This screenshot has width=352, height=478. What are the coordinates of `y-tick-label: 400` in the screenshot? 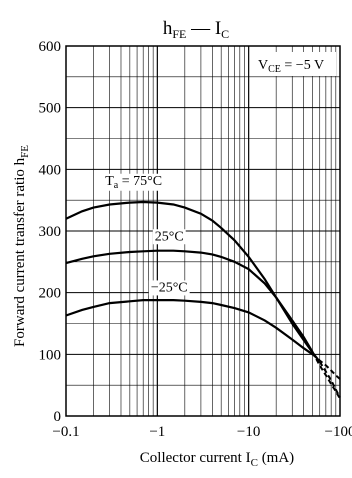 It's located at (50, 170).